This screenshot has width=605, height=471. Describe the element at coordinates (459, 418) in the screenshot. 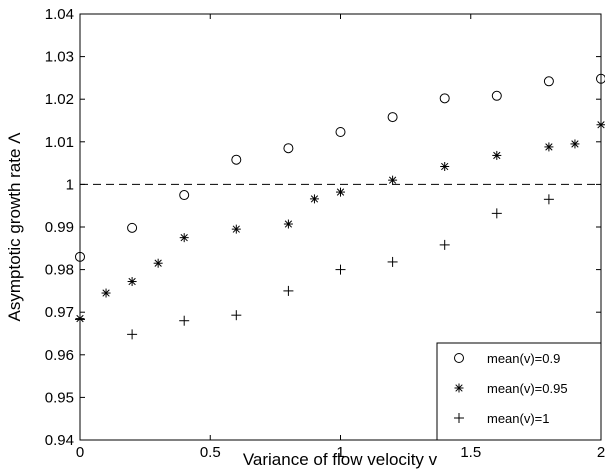

I see `legend-marker-plus` at that location.